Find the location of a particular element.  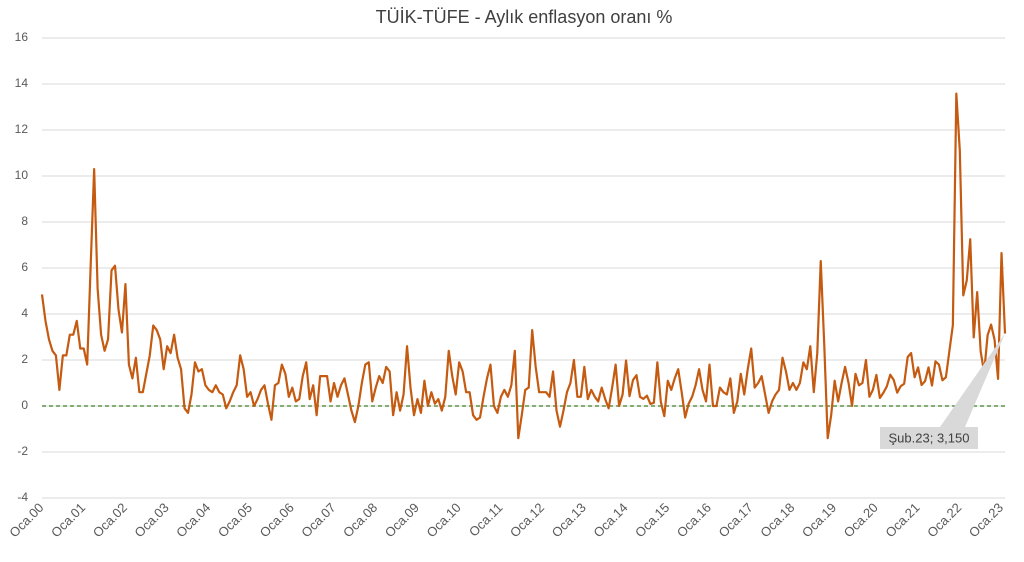

x-tick-label: Oca.09 is located at coordinates (402, 520).